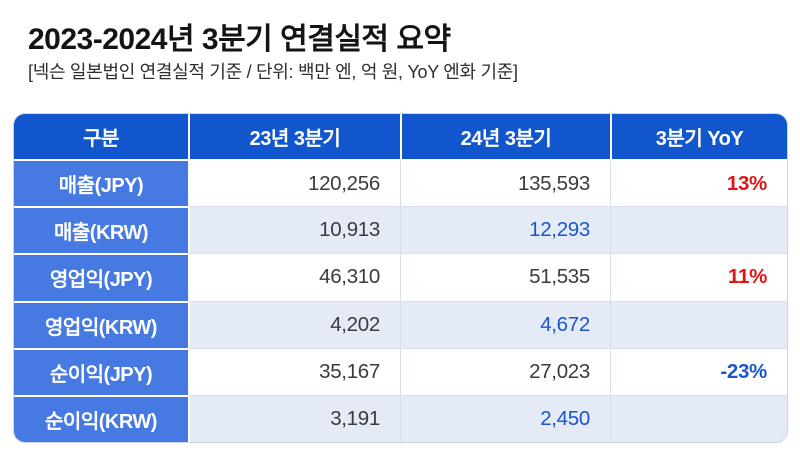  I want to click on cell-revenue-jpy-q3-2023: 120,256, so click(294, 183).